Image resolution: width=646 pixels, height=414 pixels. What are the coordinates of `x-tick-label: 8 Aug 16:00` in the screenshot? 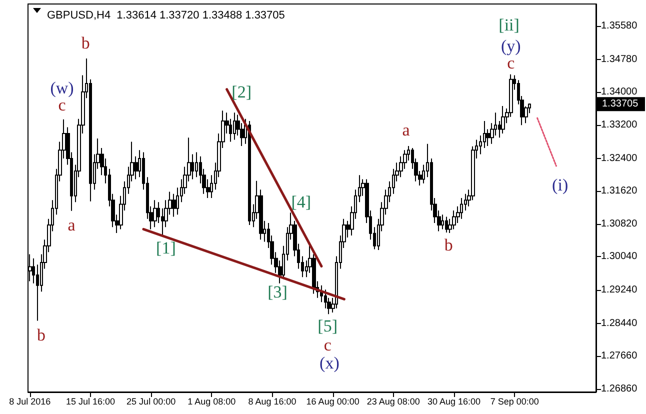 It's located at (272, 401).